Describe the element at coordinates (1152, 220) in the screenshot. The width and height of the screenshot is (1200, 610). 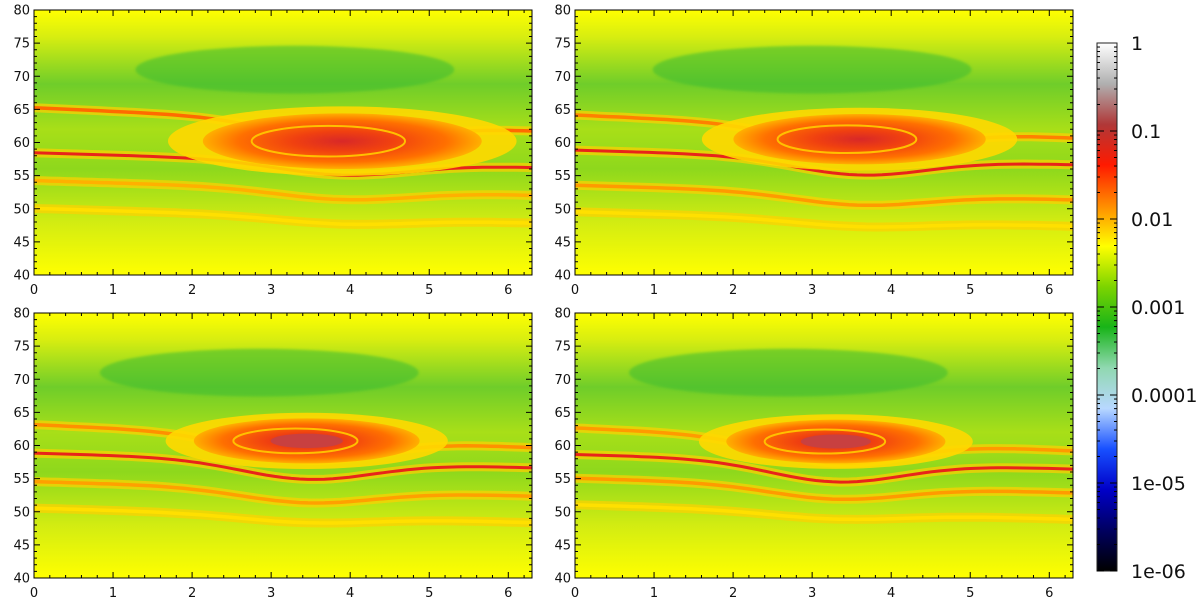
I see `colorbar-label: 0.01` at that location.